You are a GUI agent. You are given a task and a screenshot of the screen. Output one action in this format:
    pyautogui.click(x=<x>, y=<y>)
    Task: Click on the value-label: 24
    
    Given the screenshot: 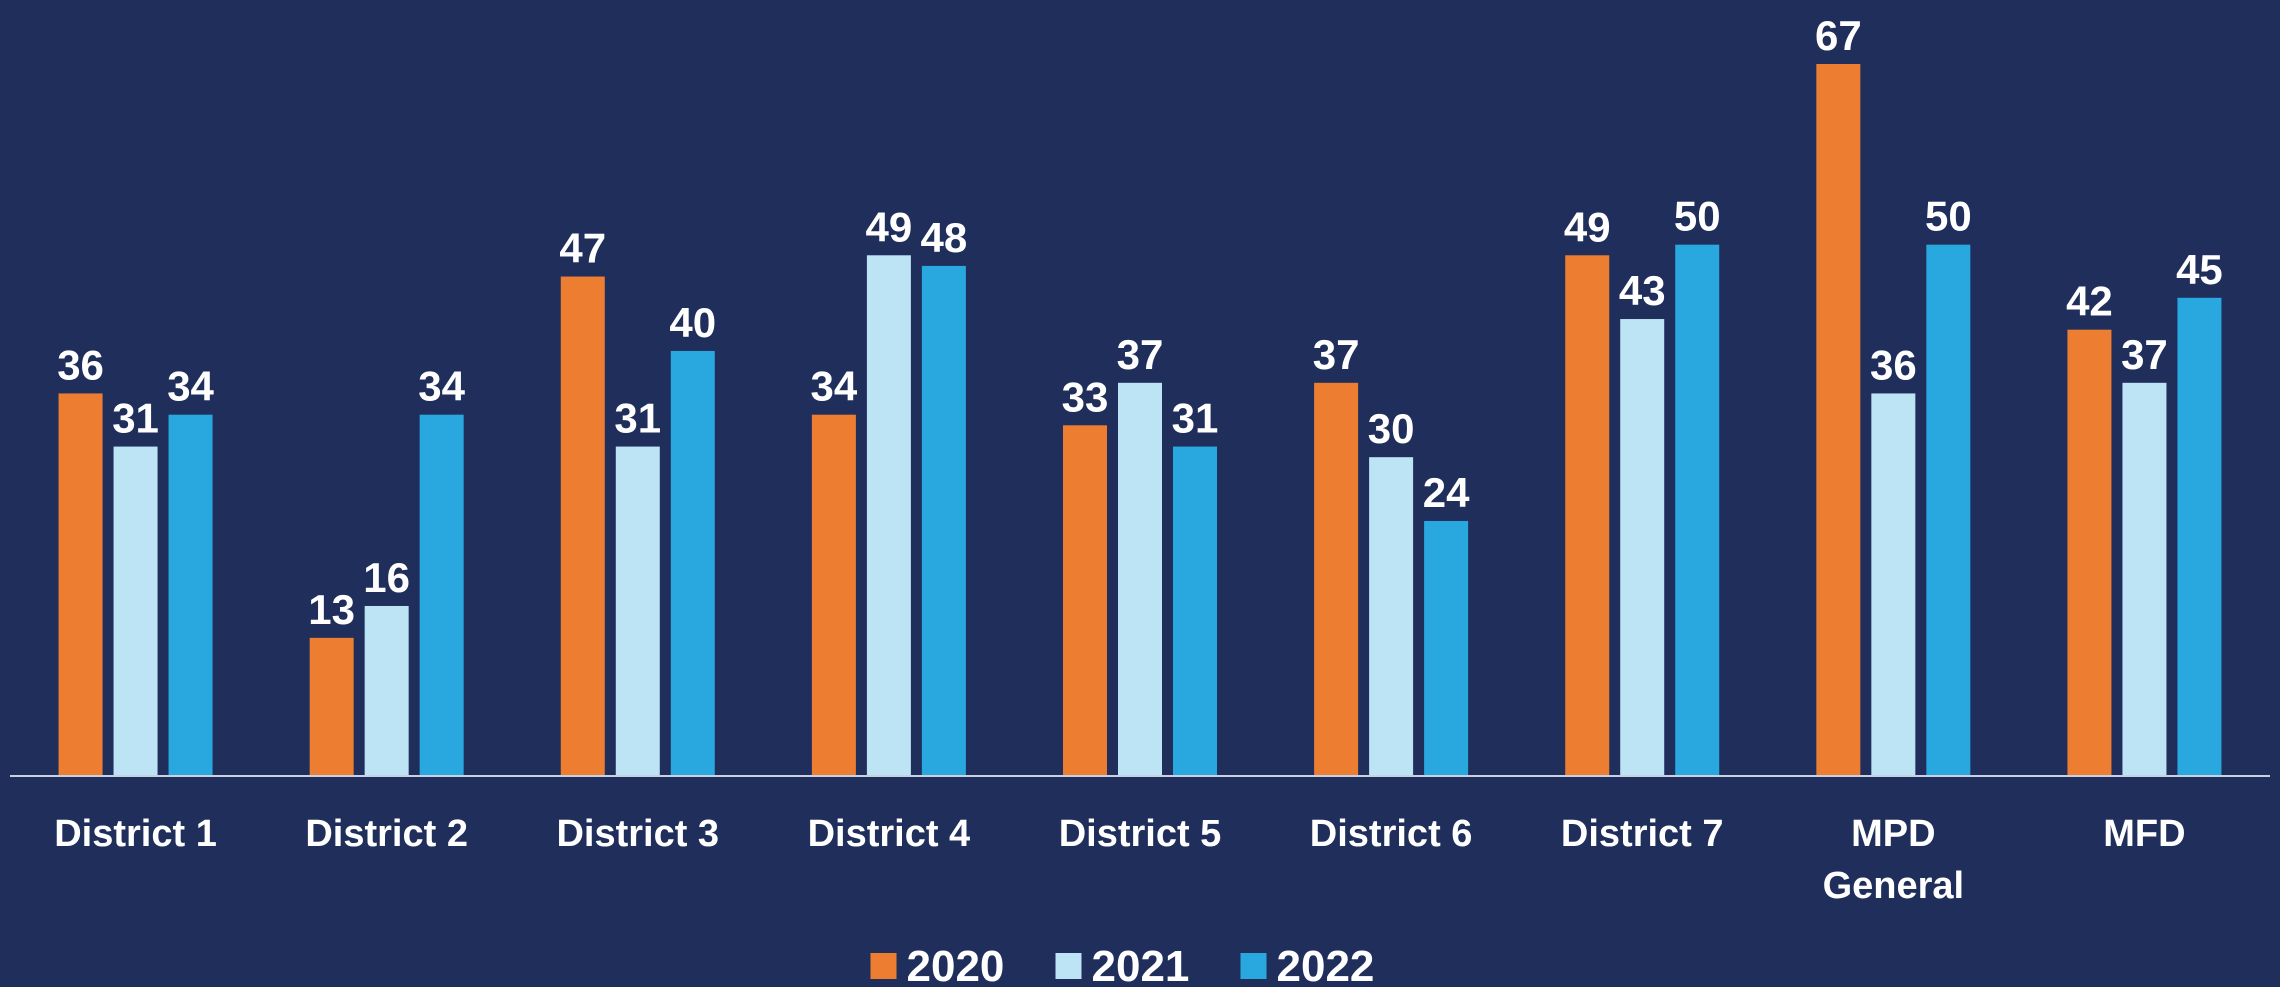 What is the action you would take?
    pyautogui.click(x=1446, y=492)
    